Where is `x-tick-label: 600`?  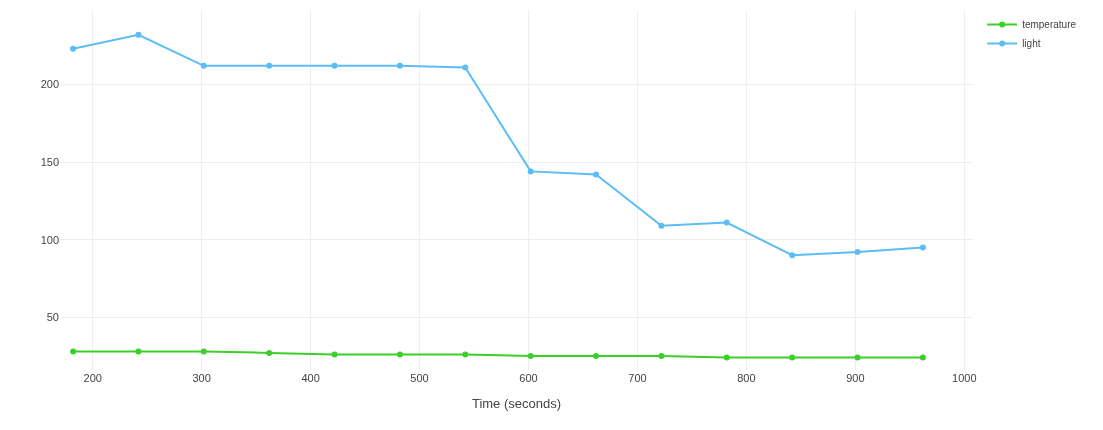 x-tick-label: 600 is located at coordinates (528, 378).